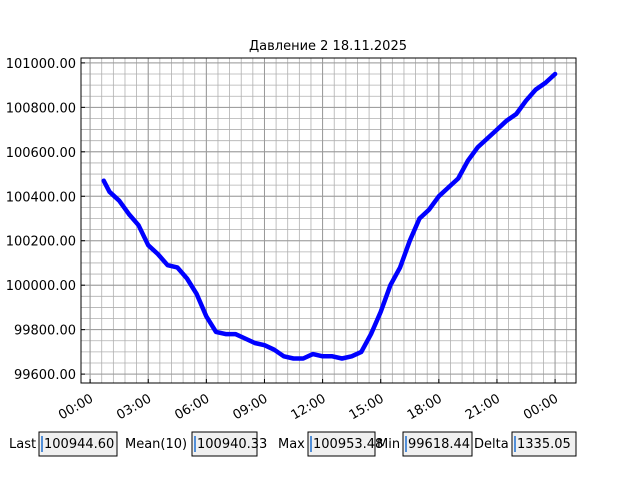  What do you see at coordinates (328, 46) in the screenshot?
I see `chart-title: Давление 2 18.11.2025` at bounding box center [328, 46].